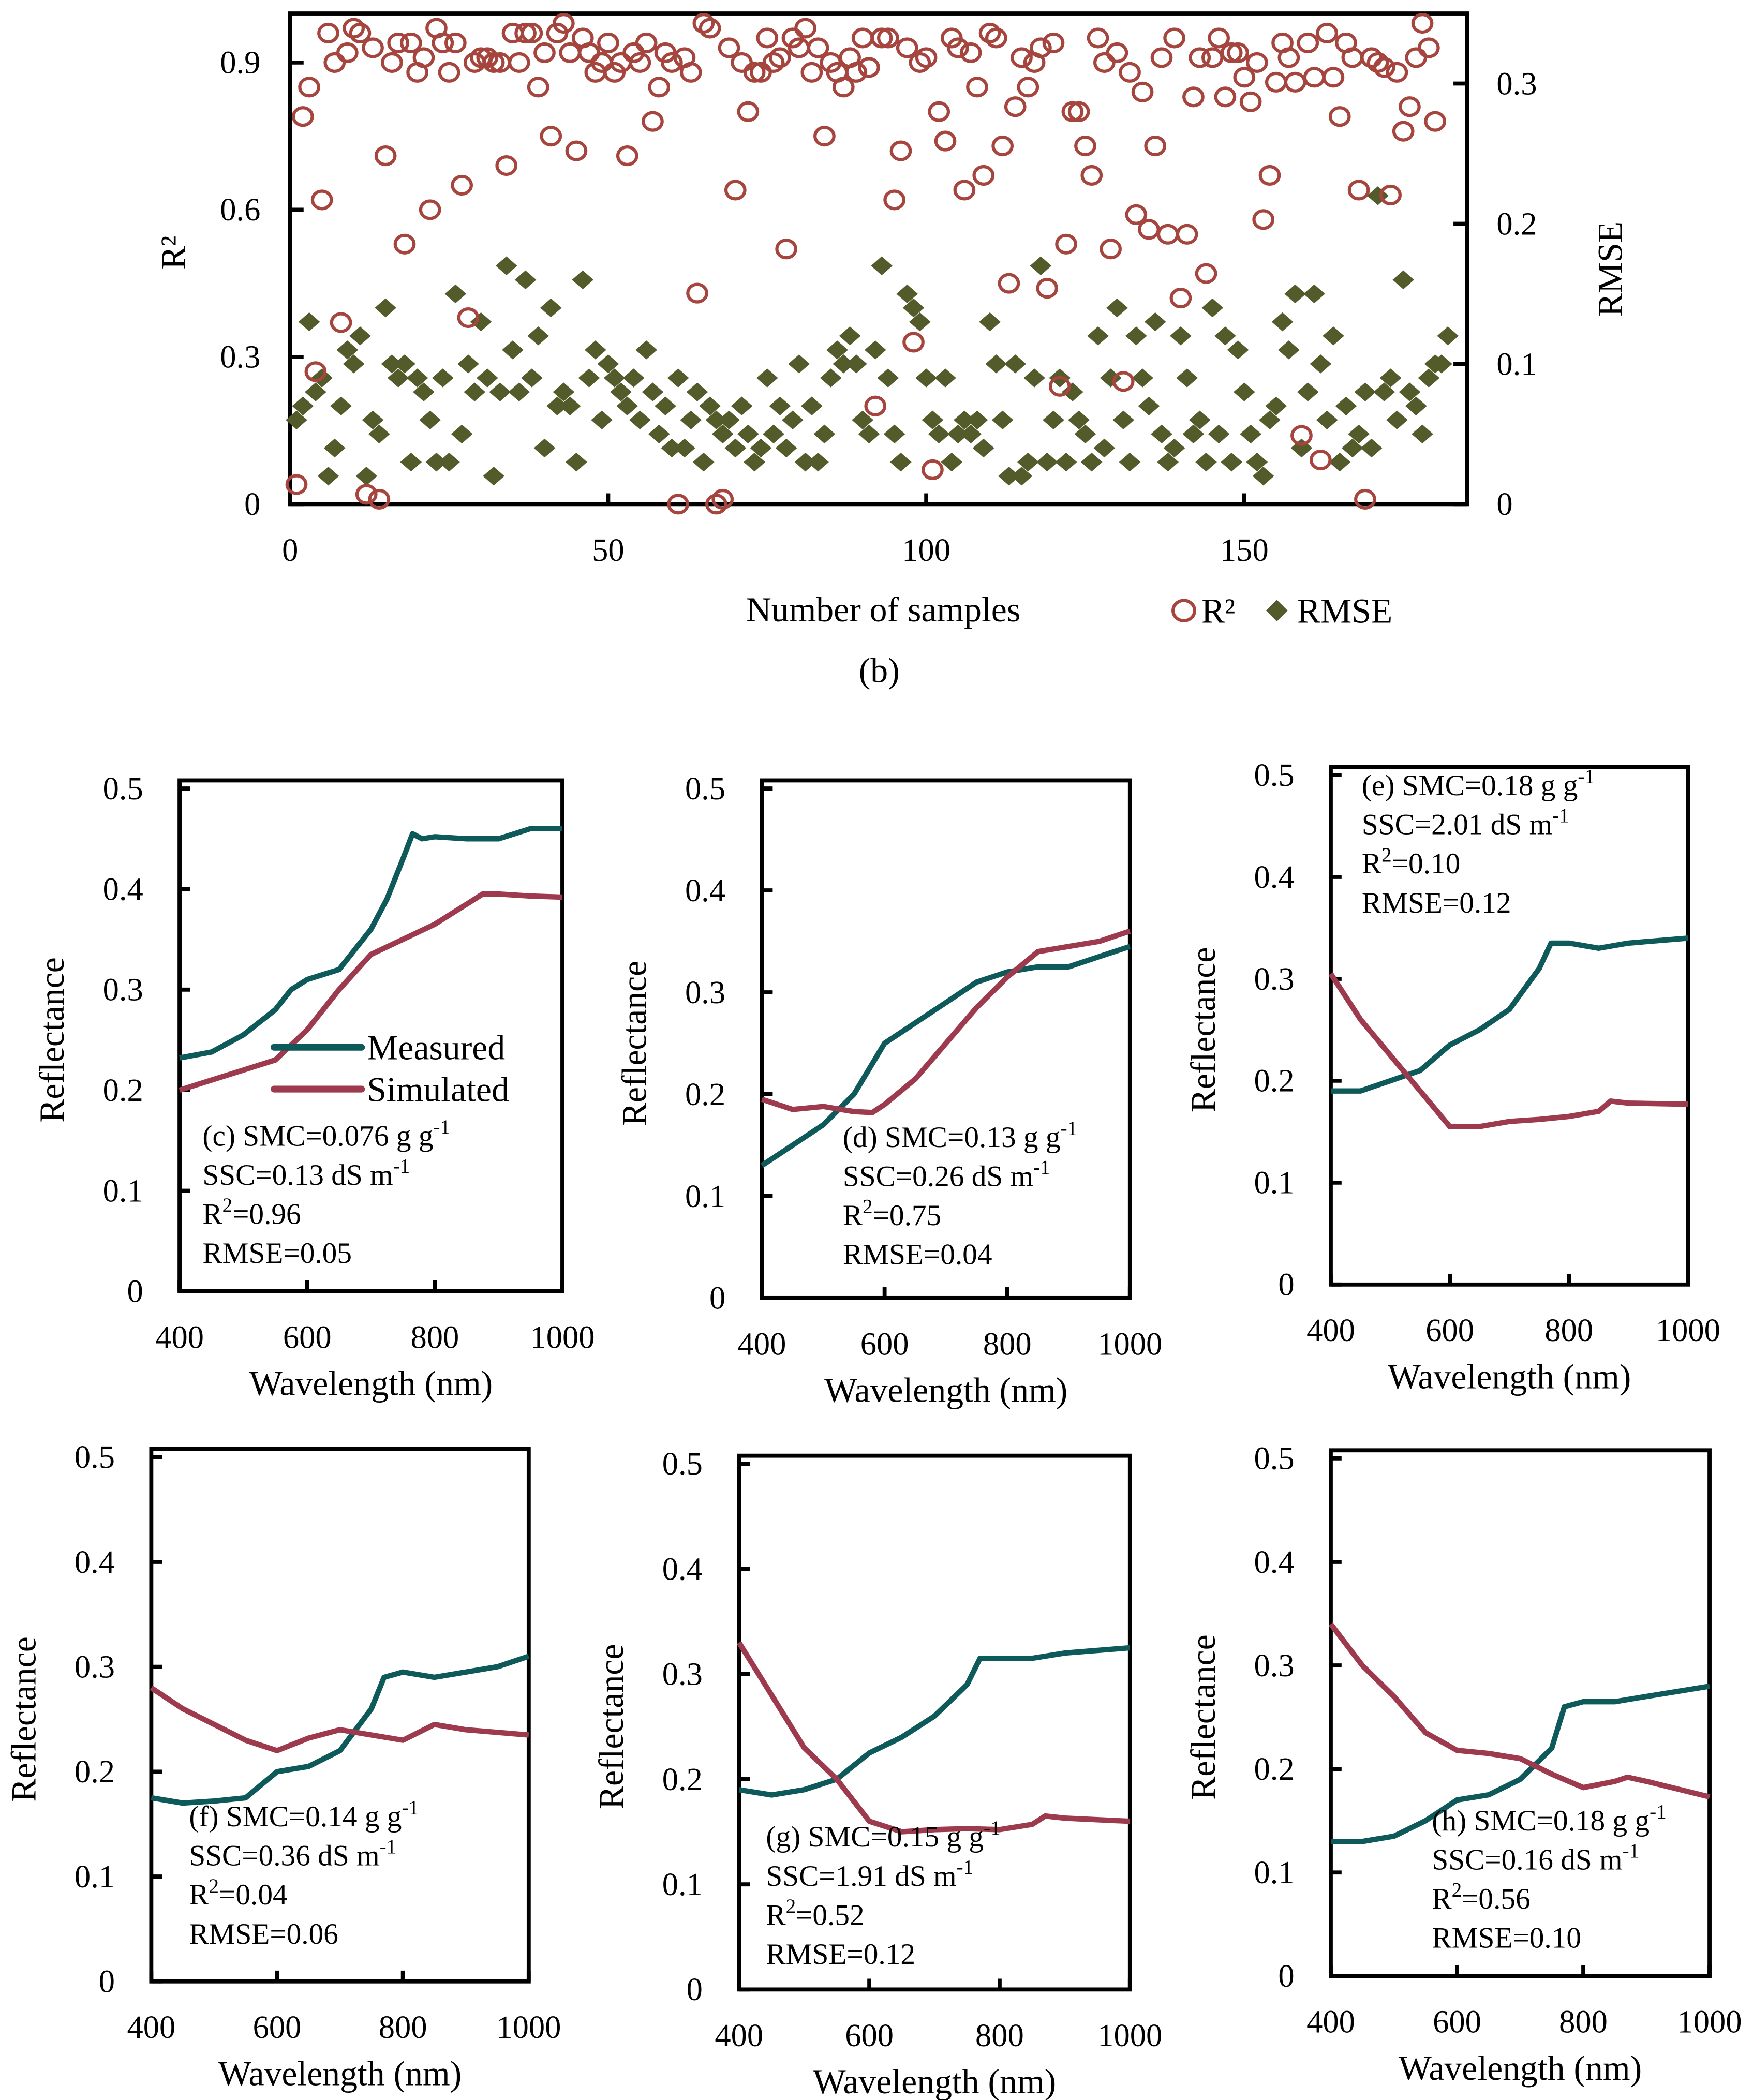 The width and height of the screenshot is (1753, 2100). I want to click on x-tick-label: 800, so click(434, 1337).